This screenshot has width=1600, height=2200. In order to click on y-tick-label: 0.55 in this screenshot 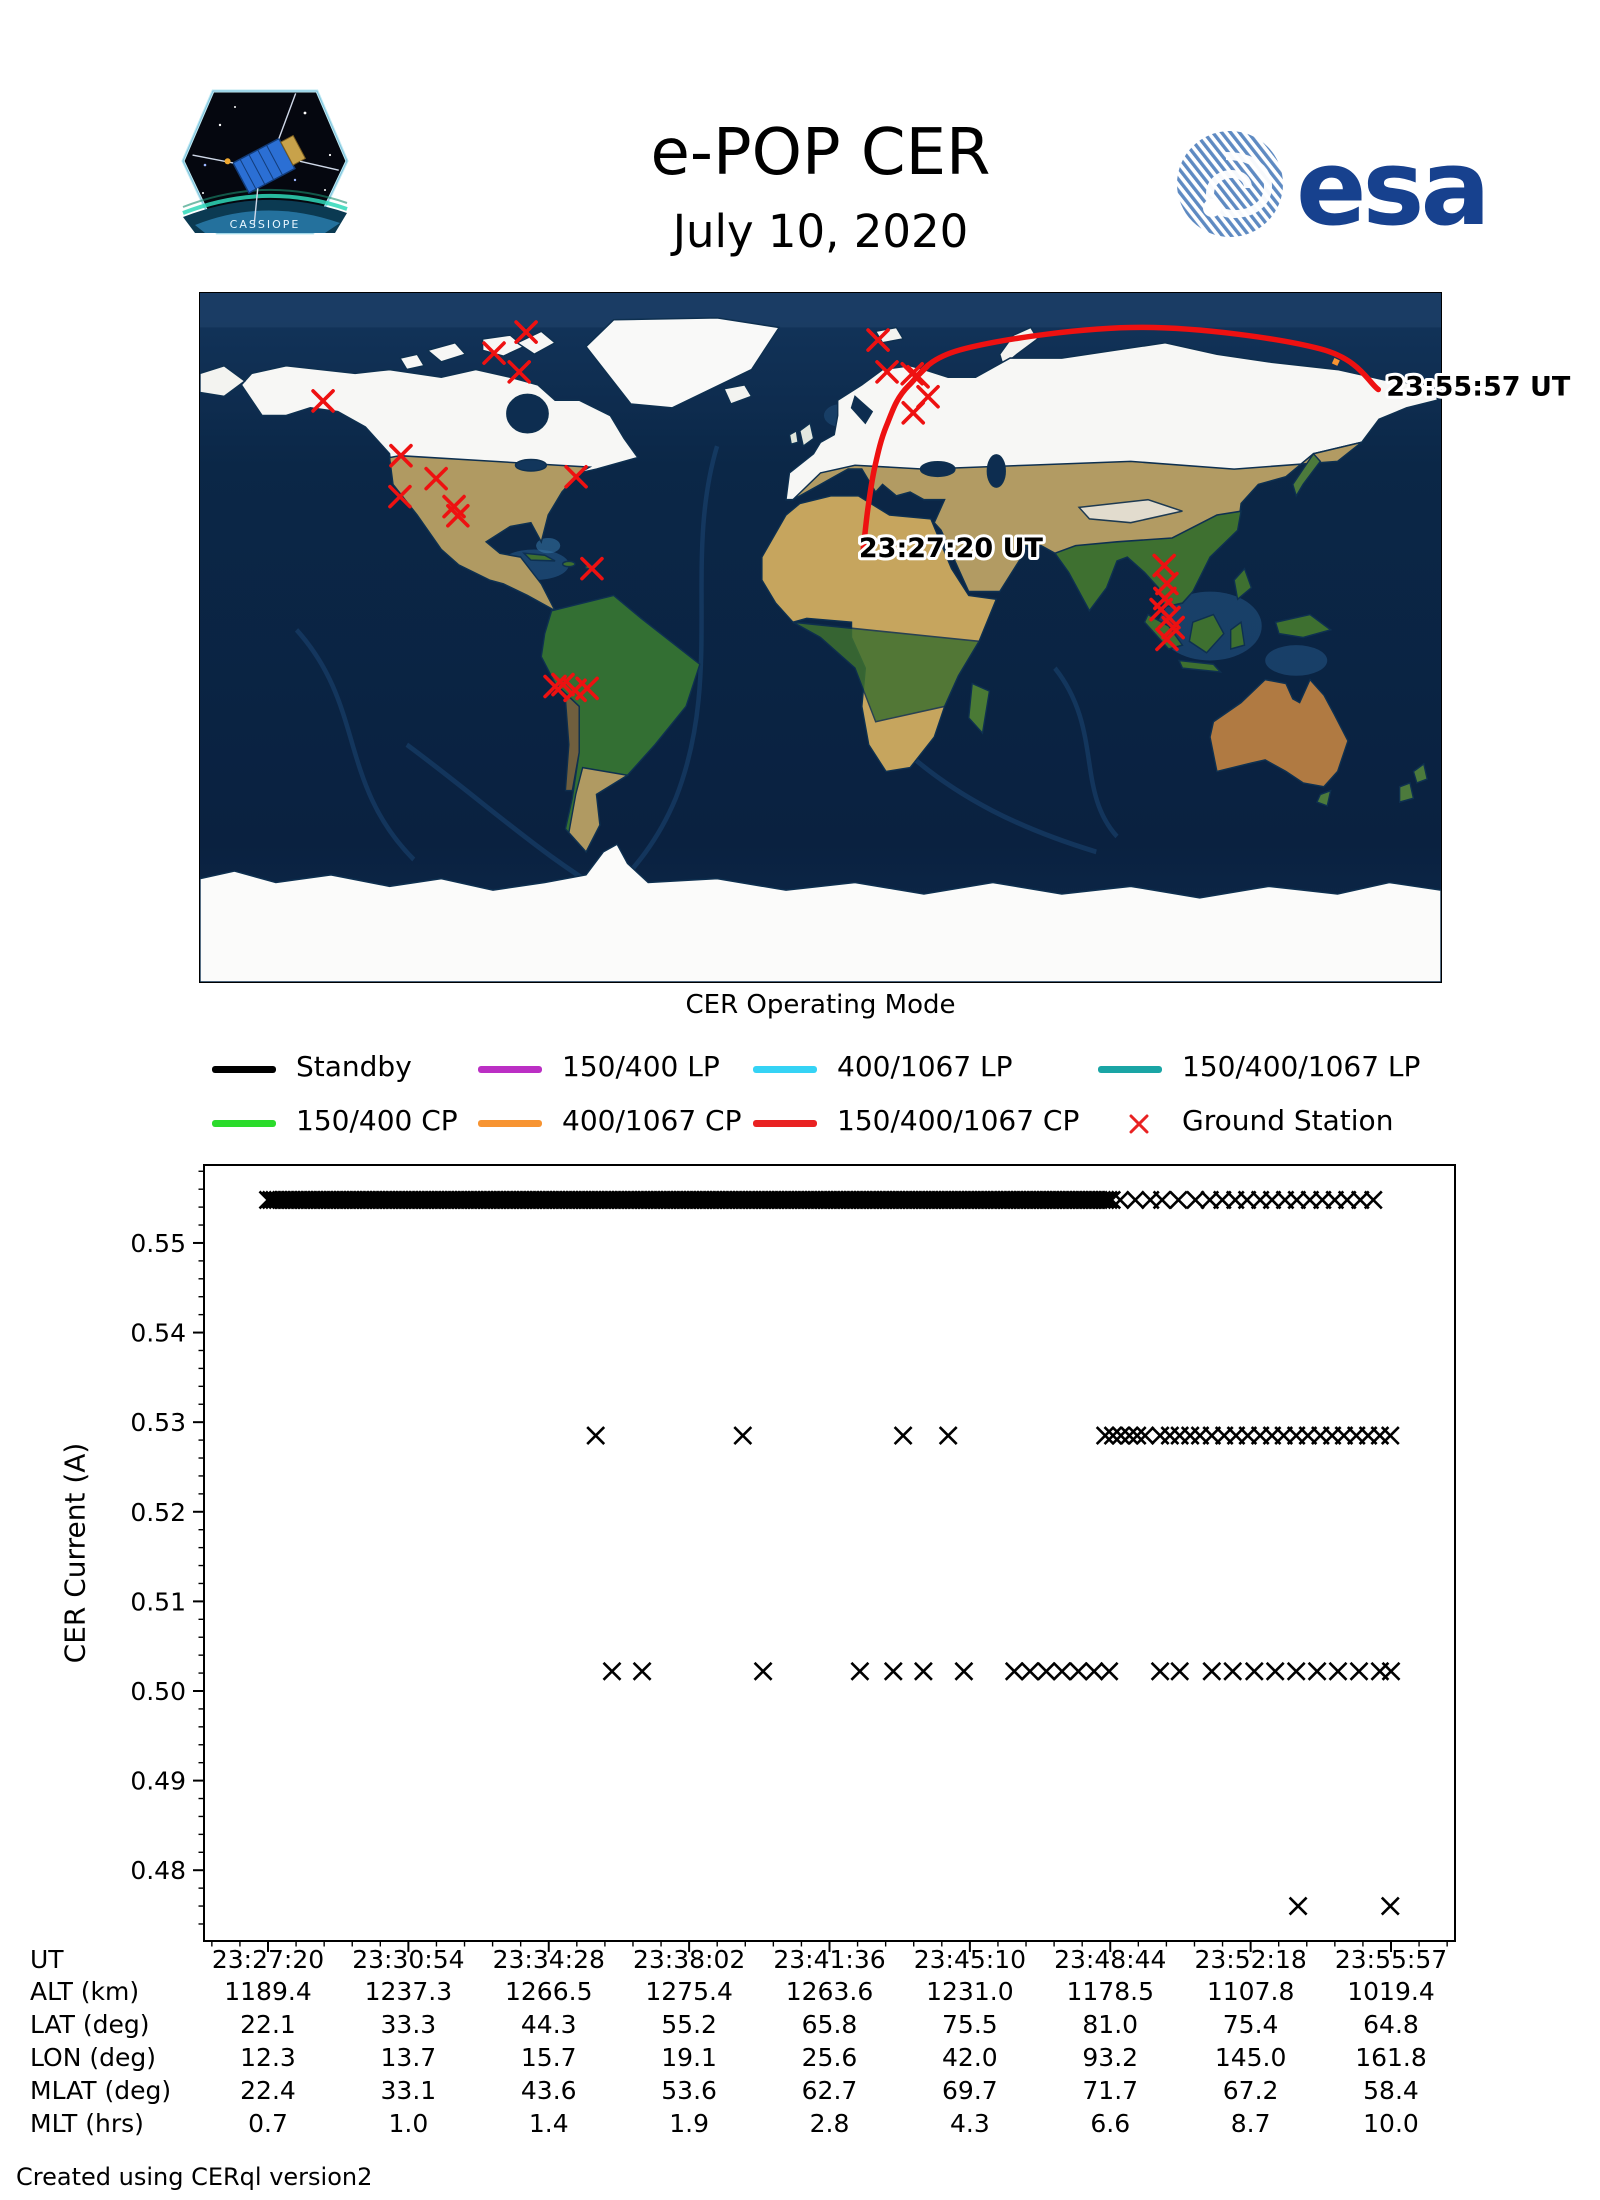, I will do `click(158, 1243)`.